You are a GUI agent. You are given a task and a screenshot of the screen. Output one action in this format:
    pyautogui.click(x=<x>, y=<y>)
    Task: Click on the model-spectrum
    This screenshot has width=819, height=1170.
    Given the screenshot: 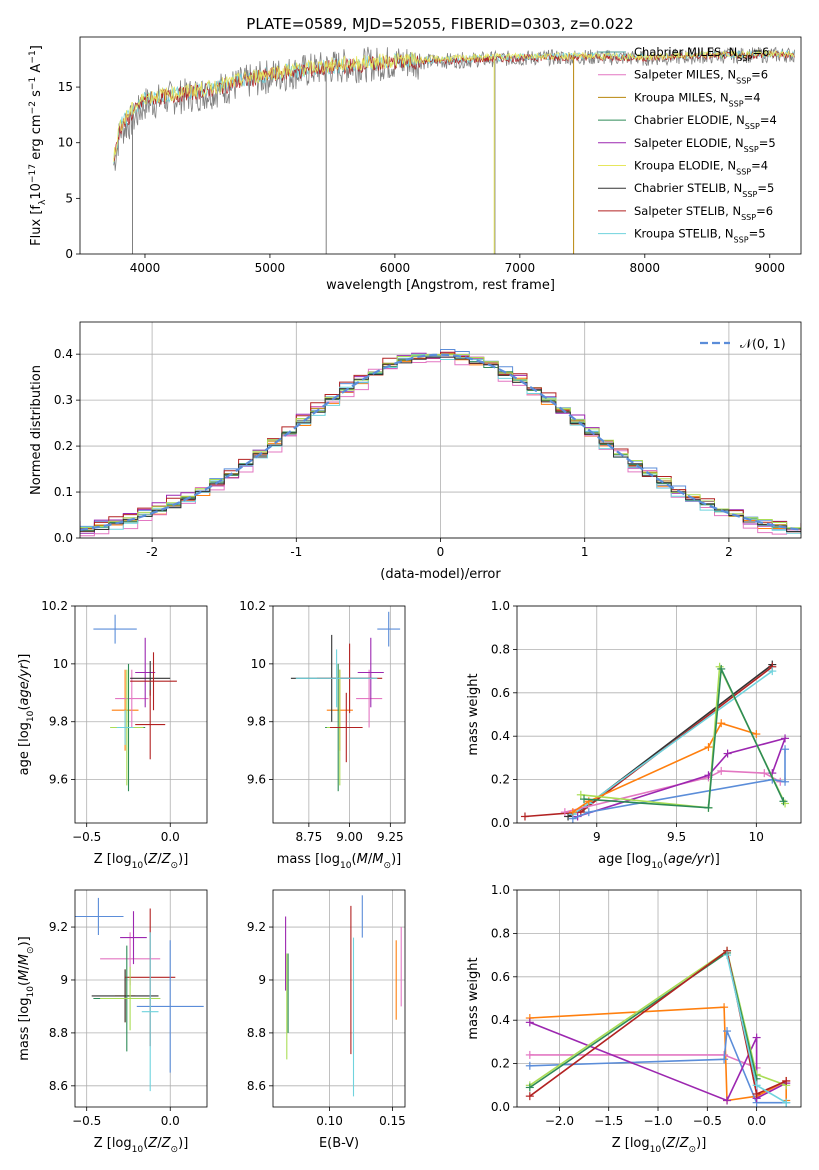 What is the action you would take?
    pyautogui.click(x=454, y=105)
    